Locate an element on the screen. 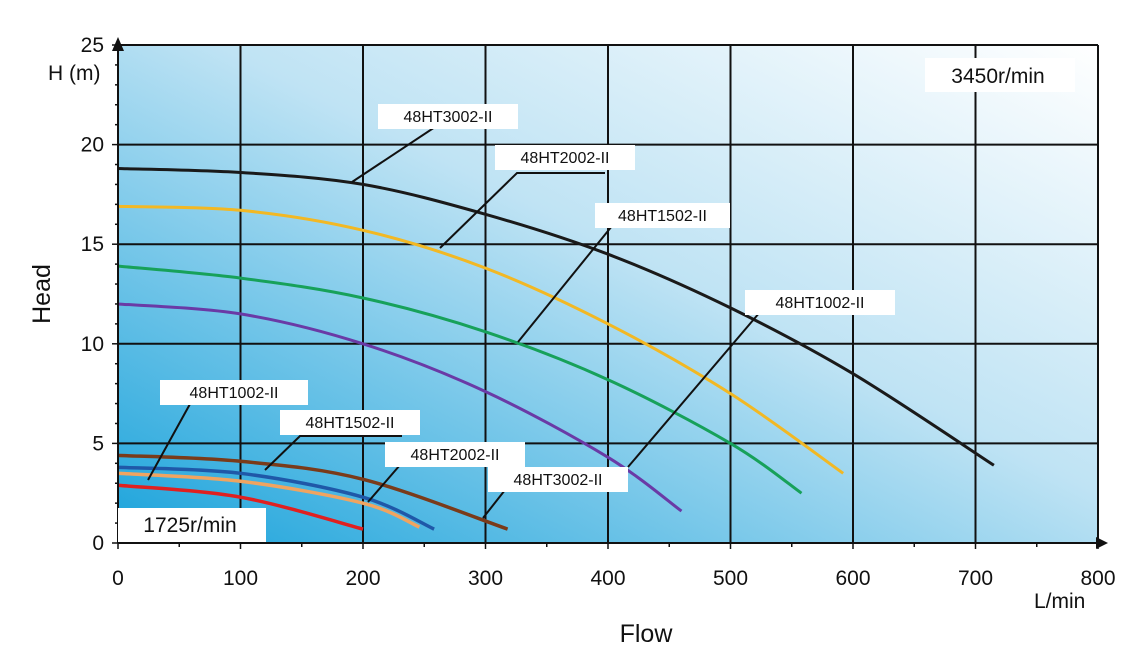 The height and width of the screenshot is (670, 1145). y-tick-label: 20 is located at coordinates (92, 145).